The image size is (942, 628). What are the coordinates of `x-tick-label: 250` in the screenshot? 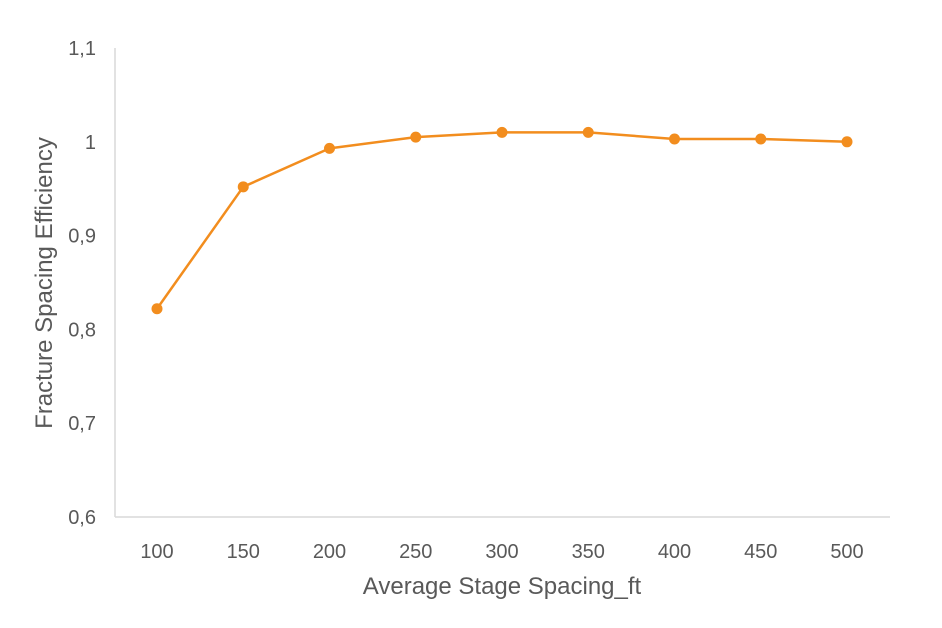 It's located at (415, 552).